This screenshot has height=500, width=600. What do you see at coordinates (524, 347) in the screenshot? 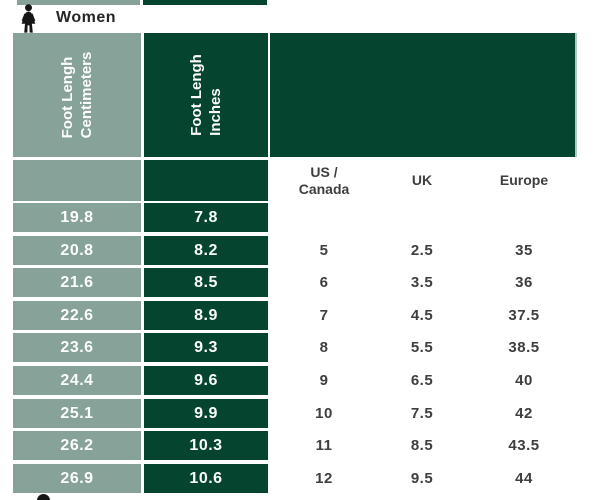
I see `europe-size-value: 38.5` at bounding box center [524, 347].